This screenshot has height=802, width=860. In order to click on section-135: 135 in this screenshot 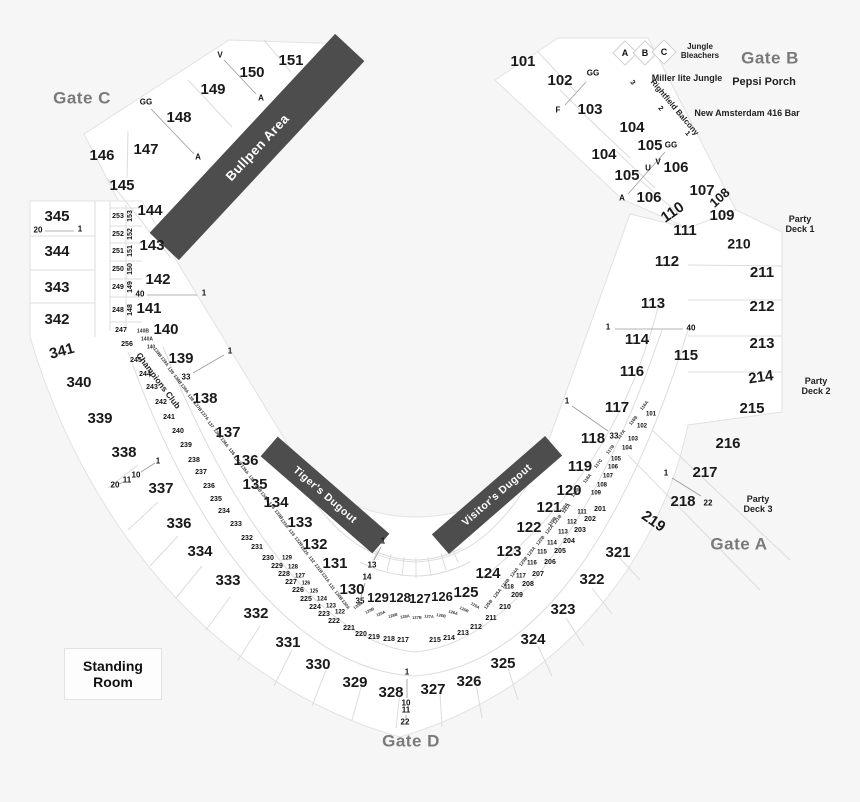, I will do `click(255, 484)`.